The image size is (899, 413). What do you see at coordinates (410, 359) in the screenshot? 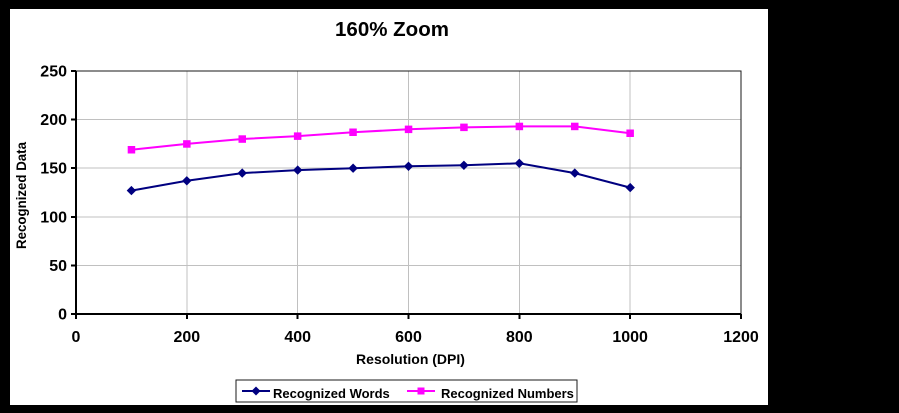
I see `svg-text: Resolution (DPI)` at bounding box center [410, 359].